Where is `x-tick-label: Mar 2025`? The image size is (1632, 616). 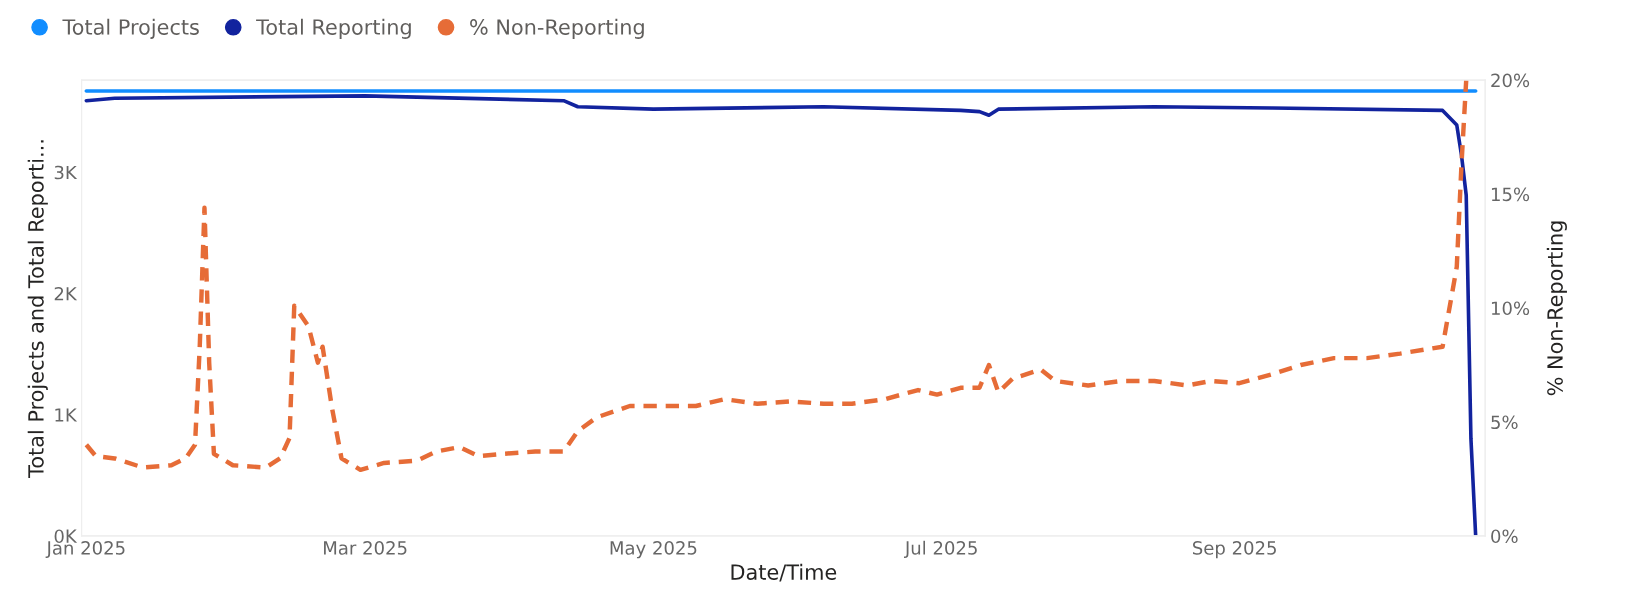 x-tick-label: Mar 2025 is located at coordinates (365, 548).